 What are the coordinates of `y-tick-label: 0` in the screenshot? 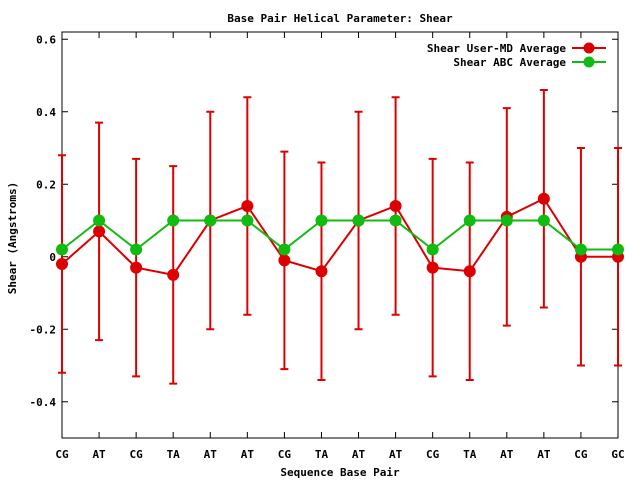 It's located at (52, 257).